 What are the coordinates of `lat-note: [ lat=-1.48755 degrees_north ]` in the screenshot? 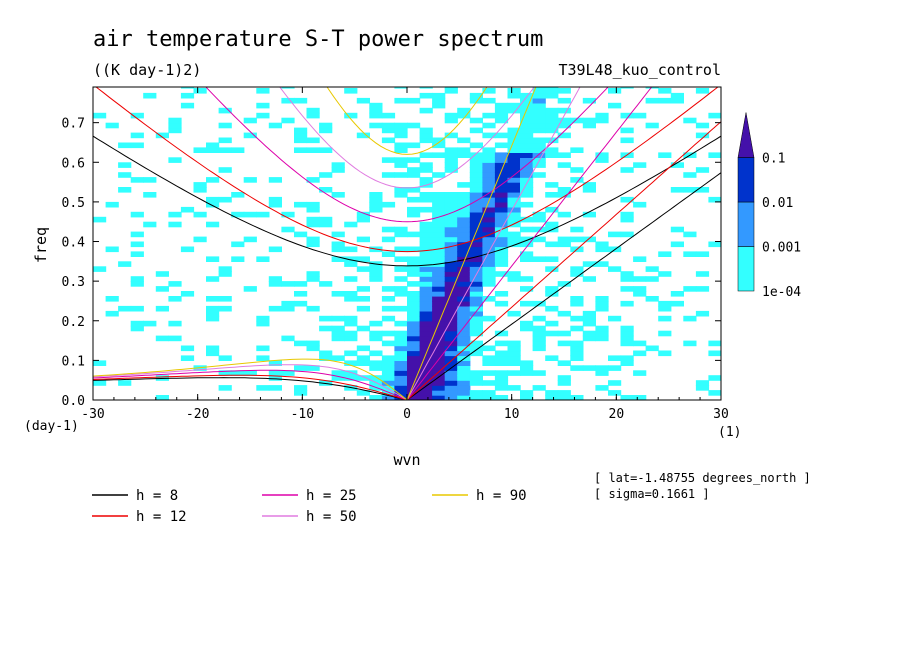 It's located at (702, 478).